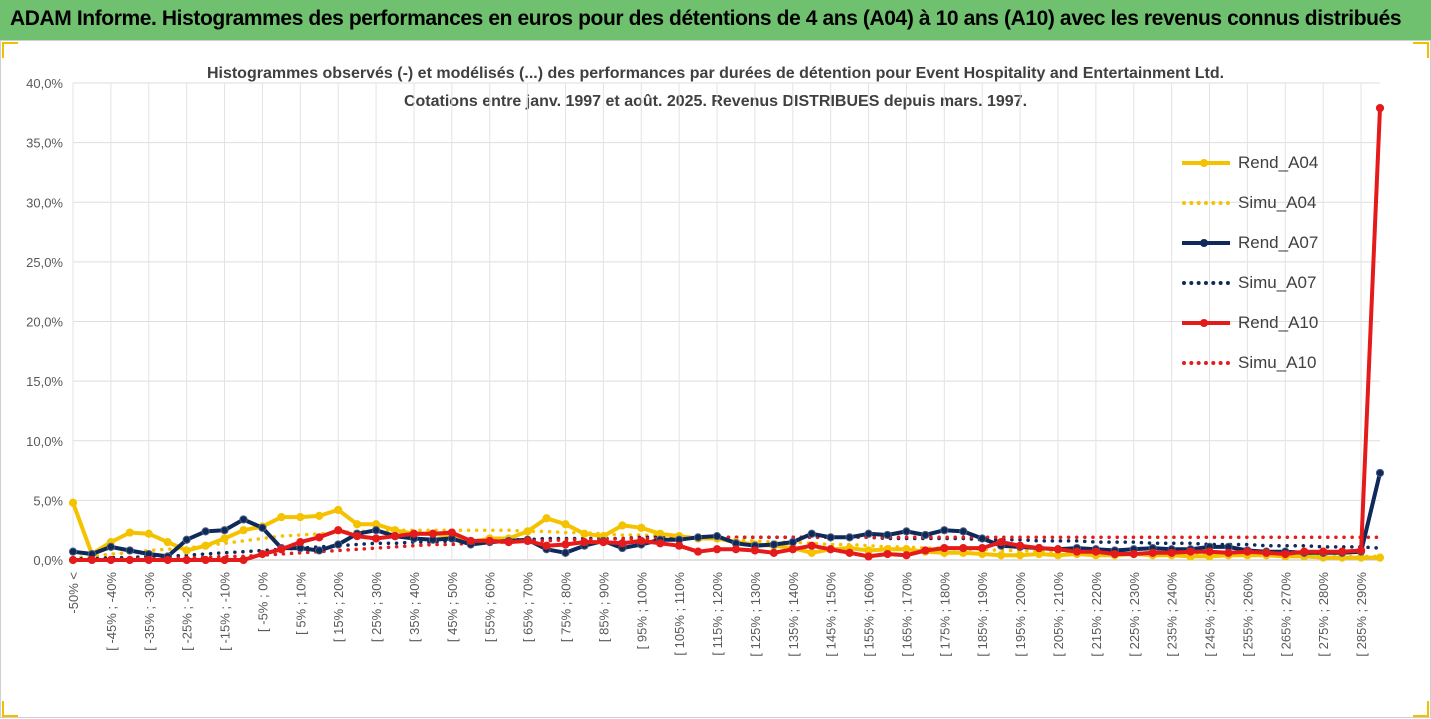 This screenshot has width=1431, height=719. I want to click on x-tick-label: [ 75% ; 80%, so click(565, 607).